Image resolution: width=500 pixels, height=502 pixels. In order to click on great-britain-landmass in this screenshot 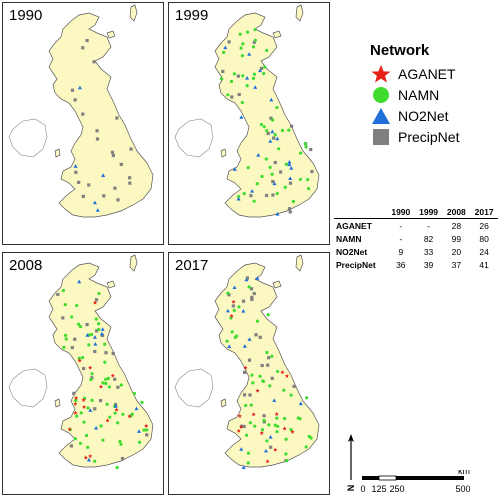, I will do `click(101, 365)`.